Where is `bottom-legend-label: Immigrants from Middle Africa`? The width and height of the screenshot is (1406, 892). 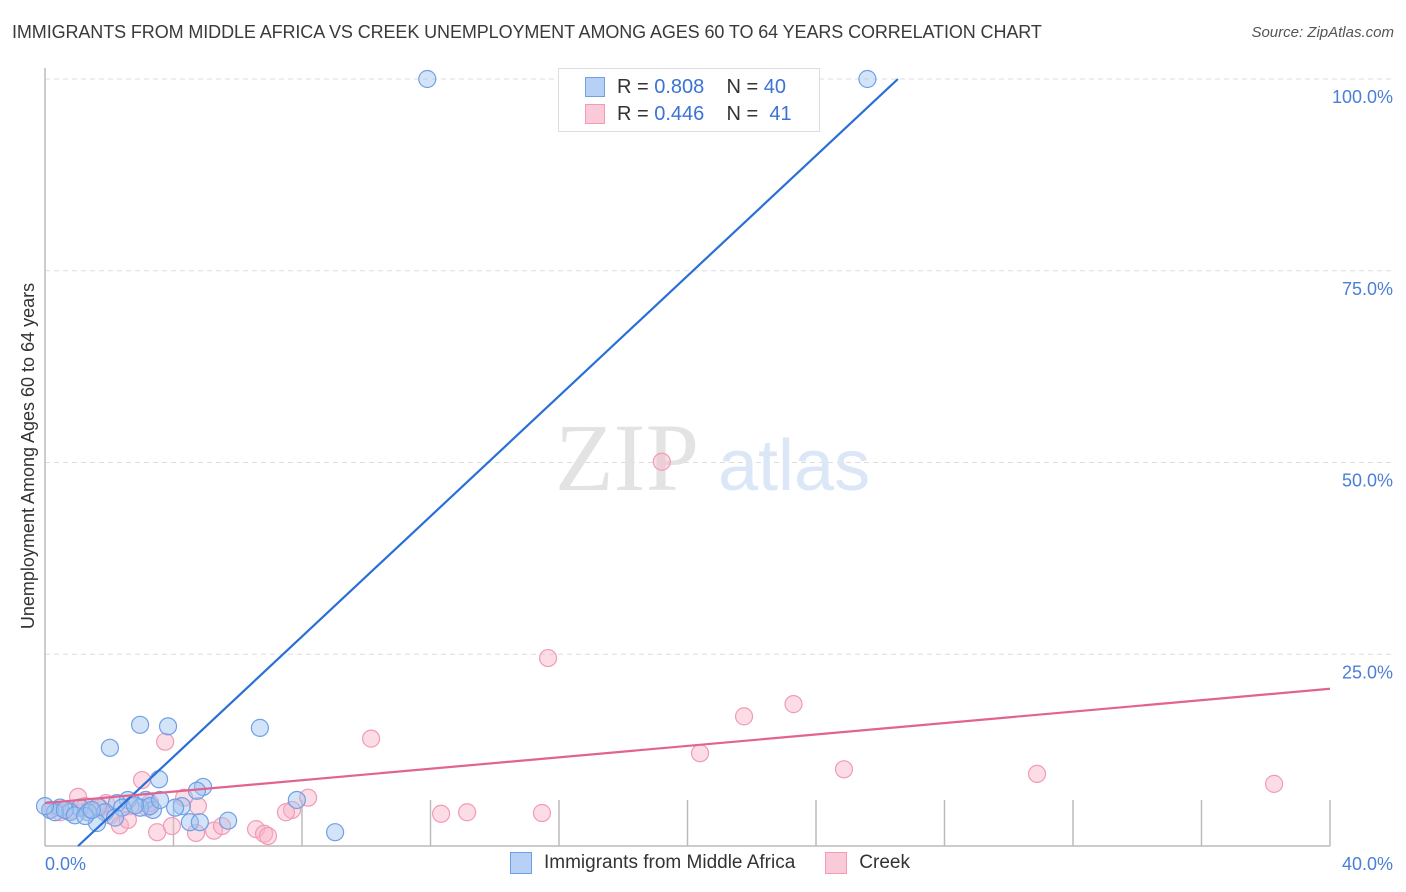 bottom-legend-label: Immigrants from Middle Africa is located at coordinates (670, 862).